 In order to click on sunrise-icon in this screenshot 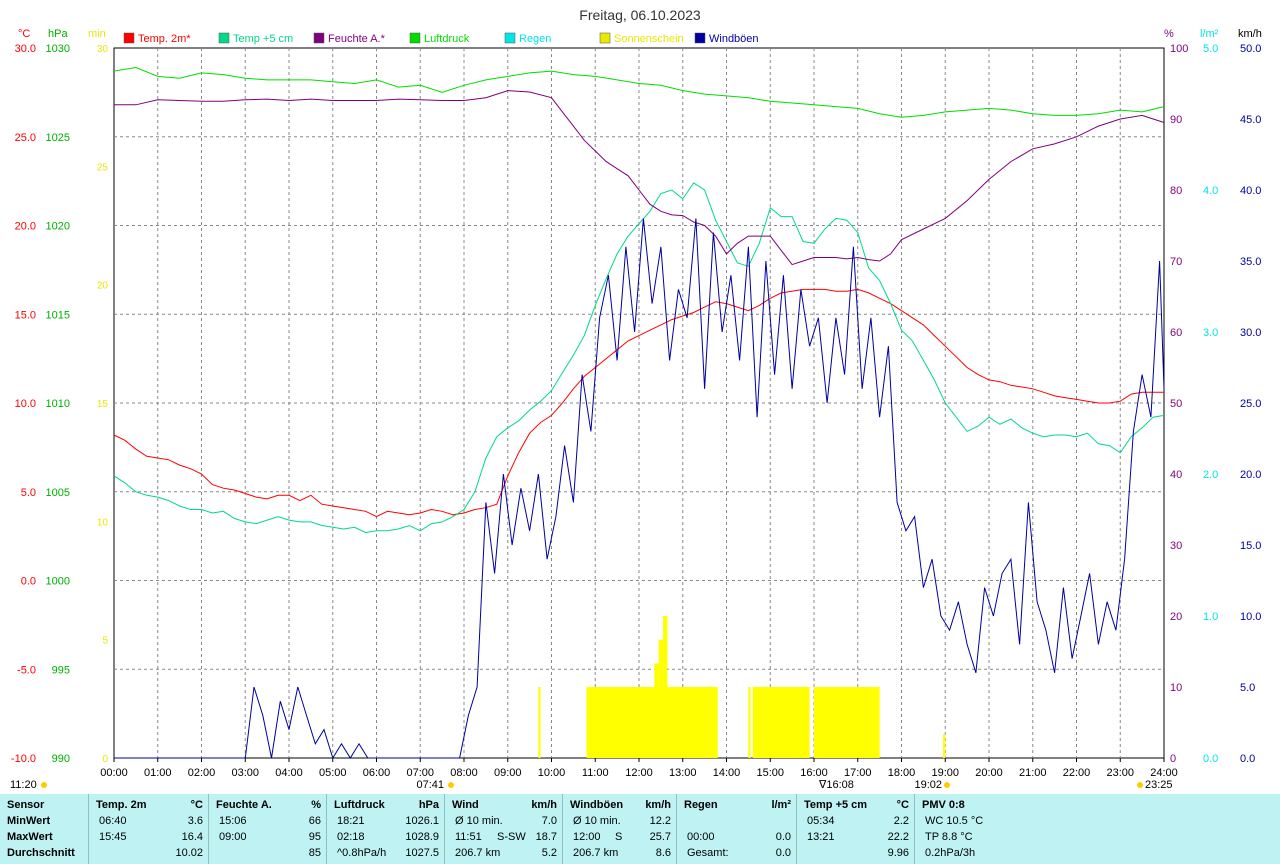, I will do `click(451, 785)`.